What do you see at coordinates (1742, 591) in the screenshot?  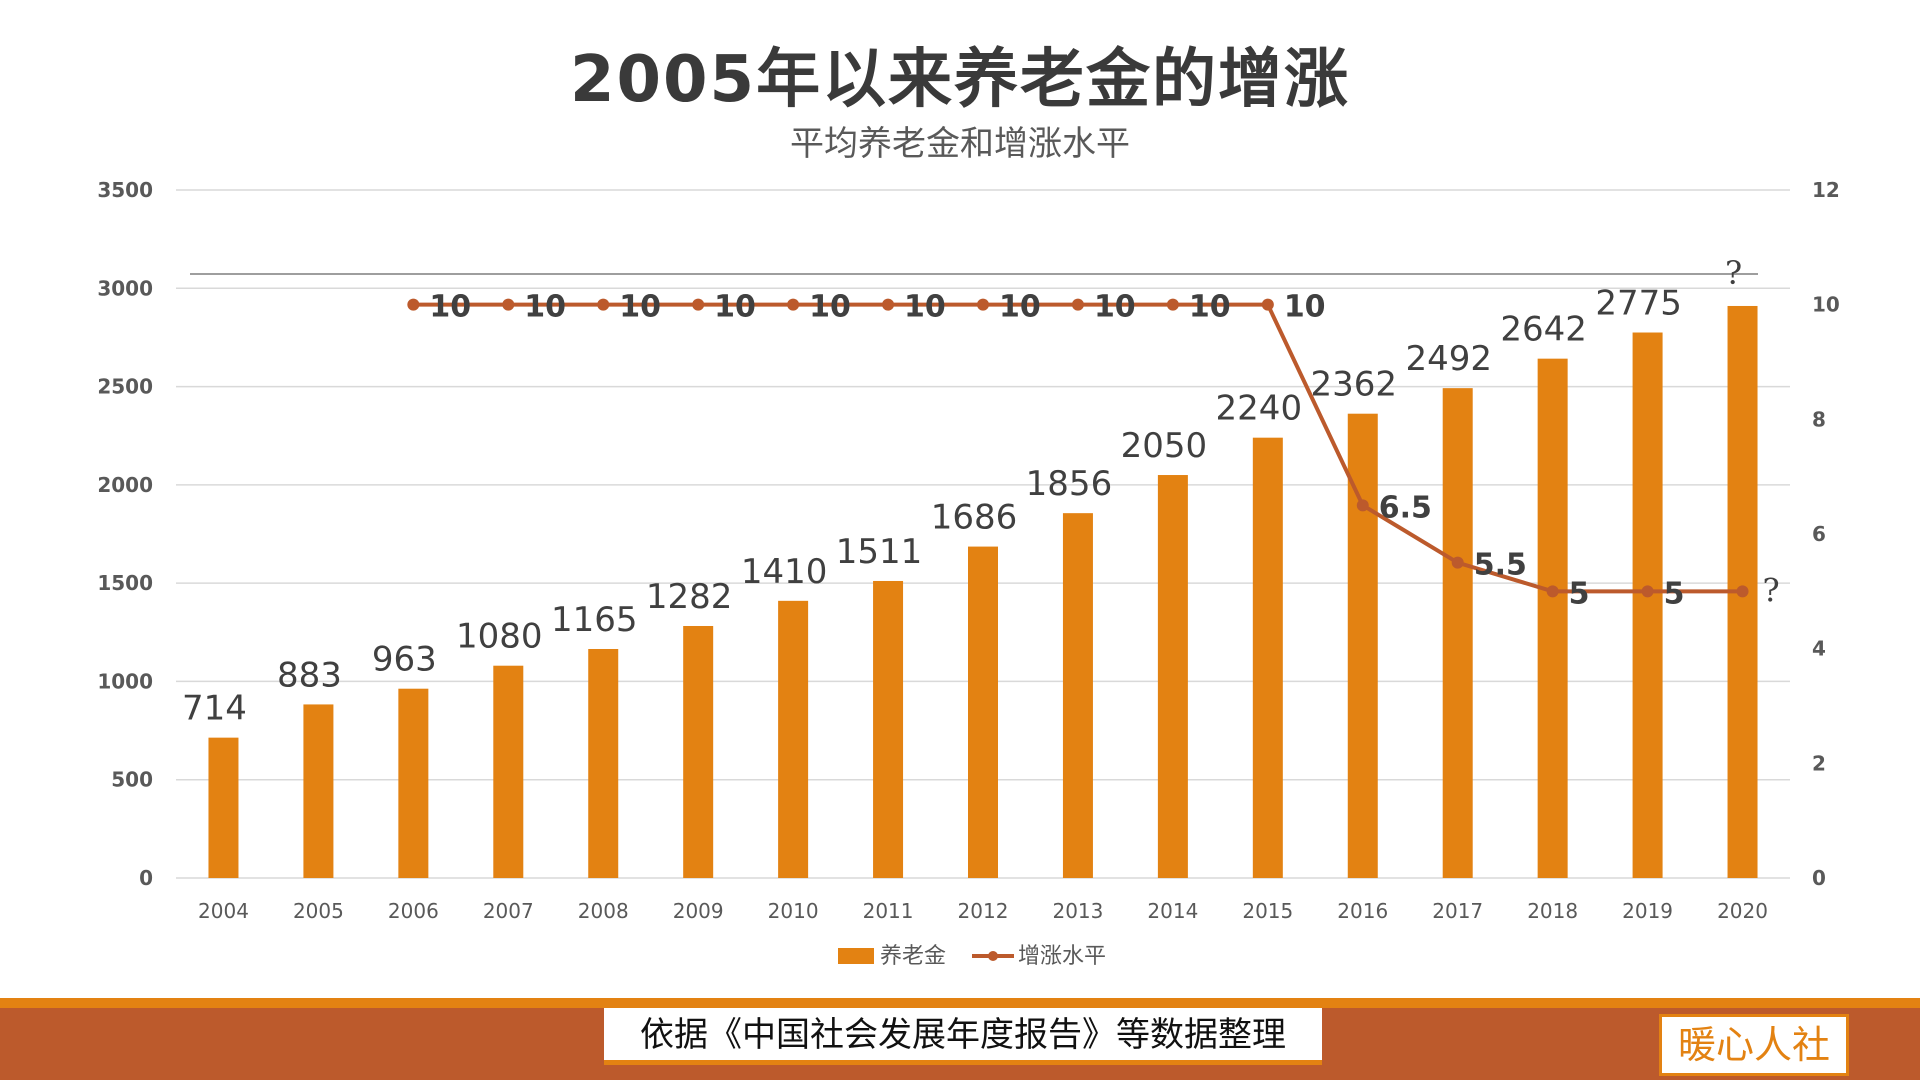 I see `line-point-2020` at bounding box center [1742, 591].